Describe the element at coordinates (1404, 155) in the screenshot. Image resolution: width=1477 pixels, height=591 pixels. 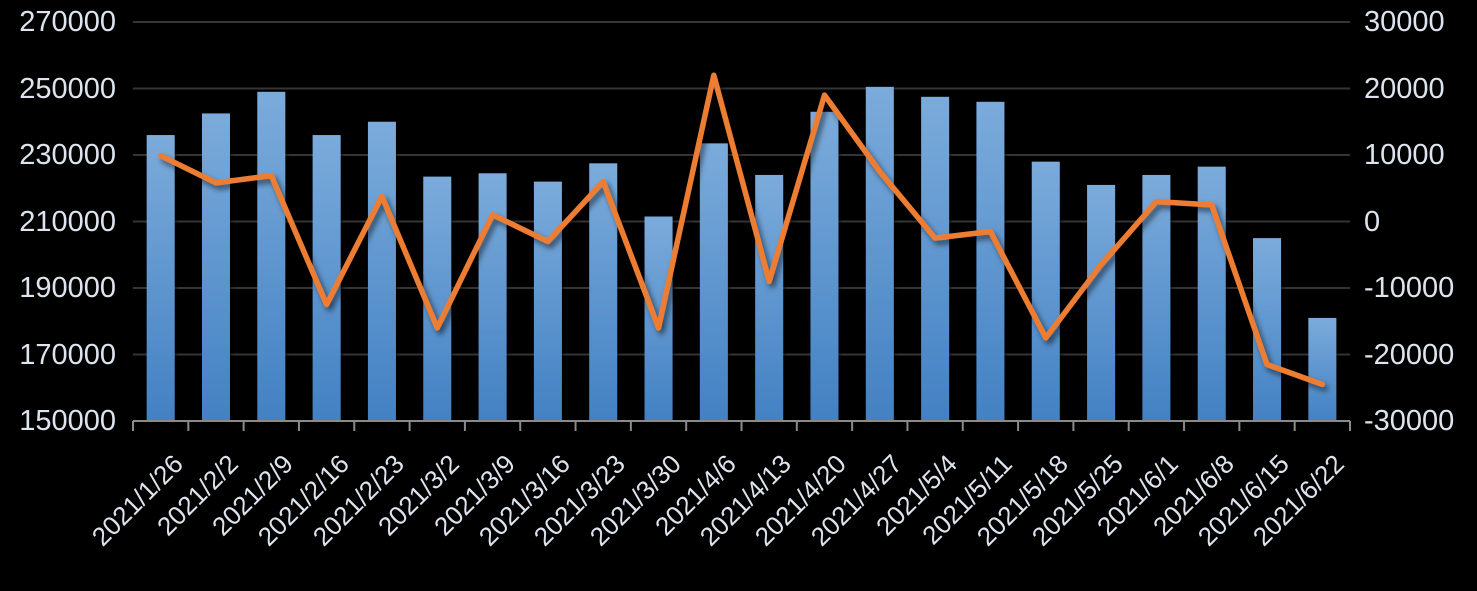
I see `y-right-tick-label: 10000` at that location.